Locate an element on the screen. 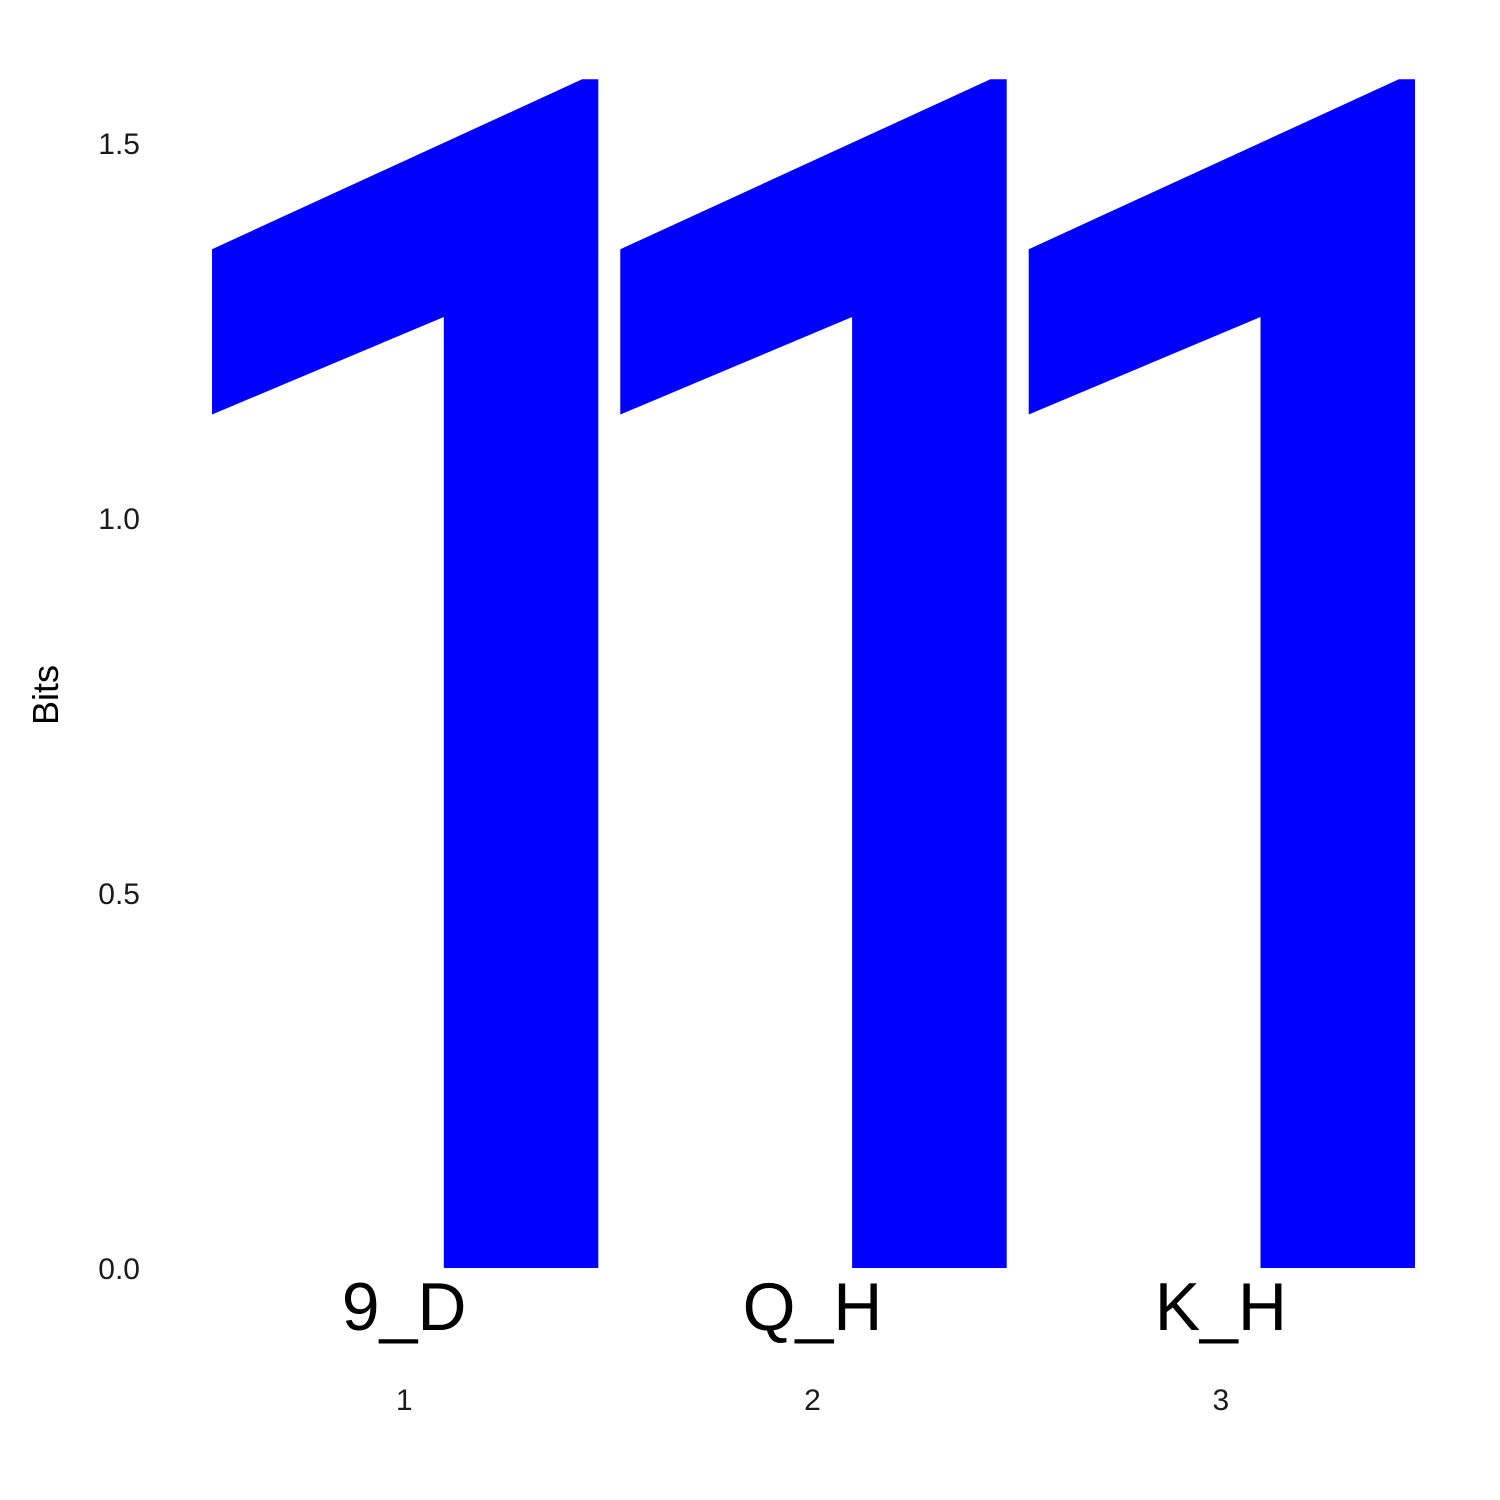 This screenshot has height=1500, width=1500. x-tick-label: 2 is located at coordinates (812, 1400).